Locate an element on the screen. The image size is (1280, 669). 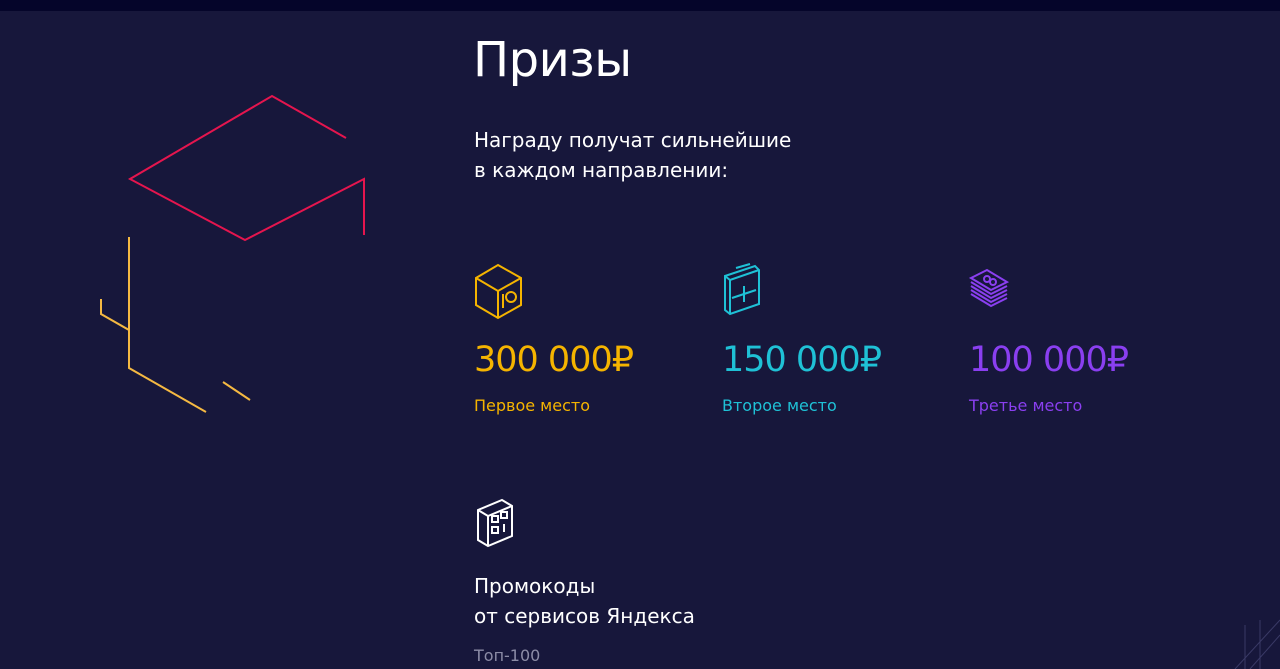
qr-box-icon is located at coordinates (495, 523).